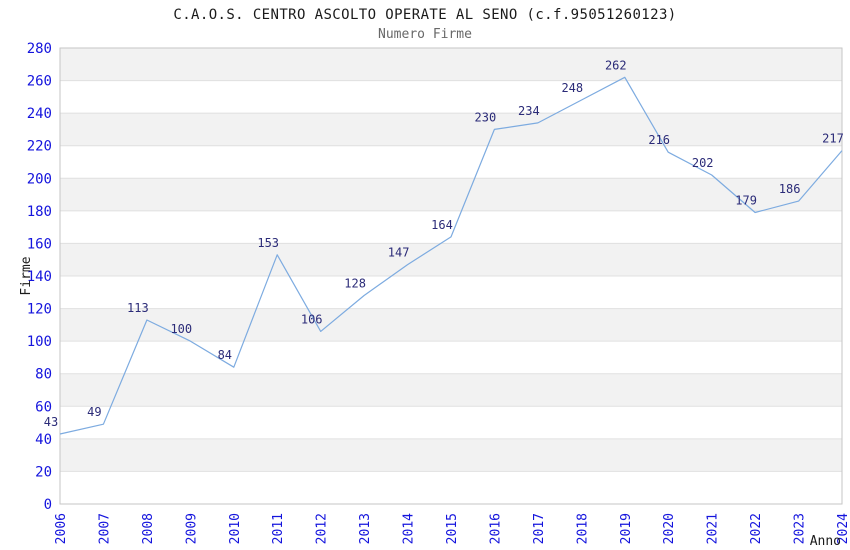 The height and width of the screenshot is (550, 850). I want to click on x-tick-label: 2021, so click(713, 528).